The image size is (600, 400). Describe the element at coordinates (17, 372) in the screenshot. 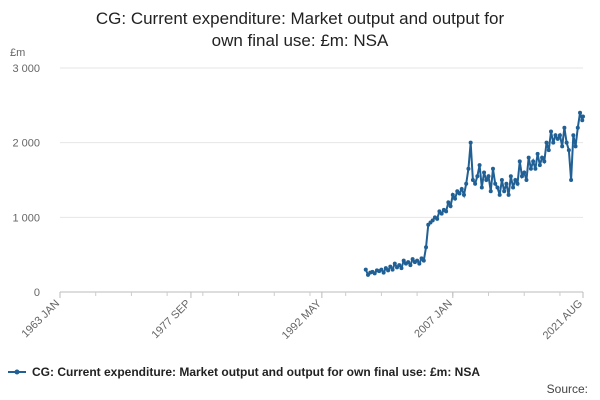

I see `legend-marker` at that location.